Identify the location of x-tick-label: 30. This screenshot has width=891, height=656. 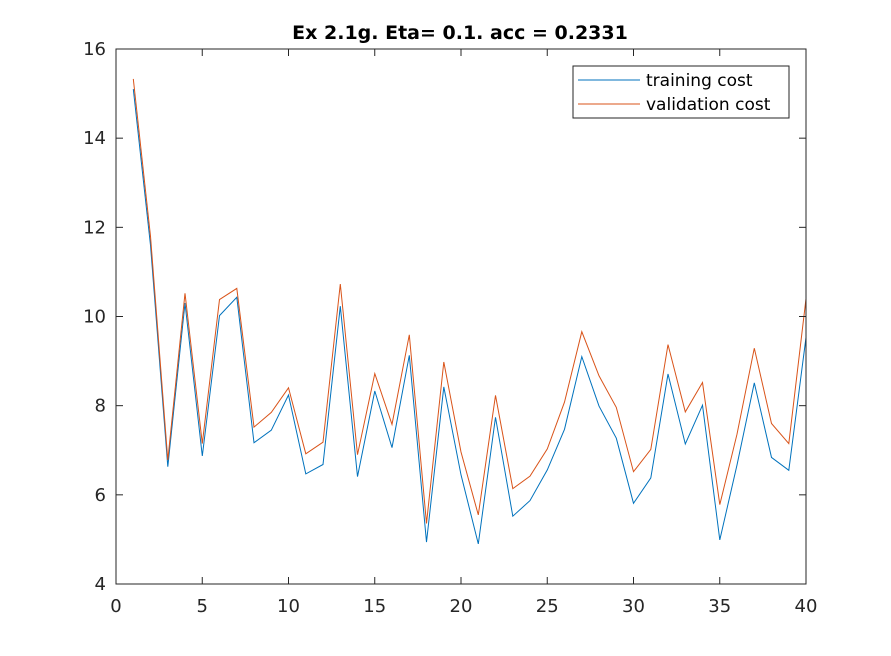
(633, 606).